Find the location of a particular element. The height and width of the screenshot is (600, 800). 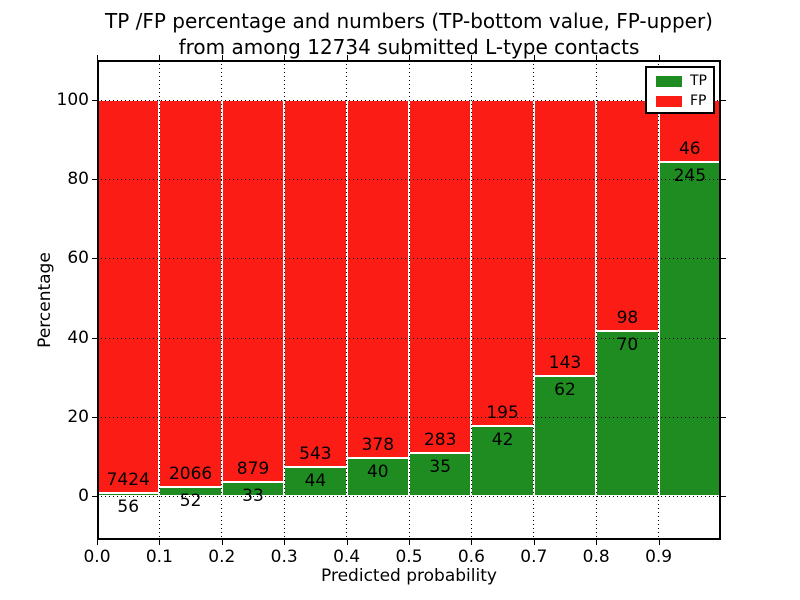

y-tick-label: 0 is located at coordinates (83, 496).